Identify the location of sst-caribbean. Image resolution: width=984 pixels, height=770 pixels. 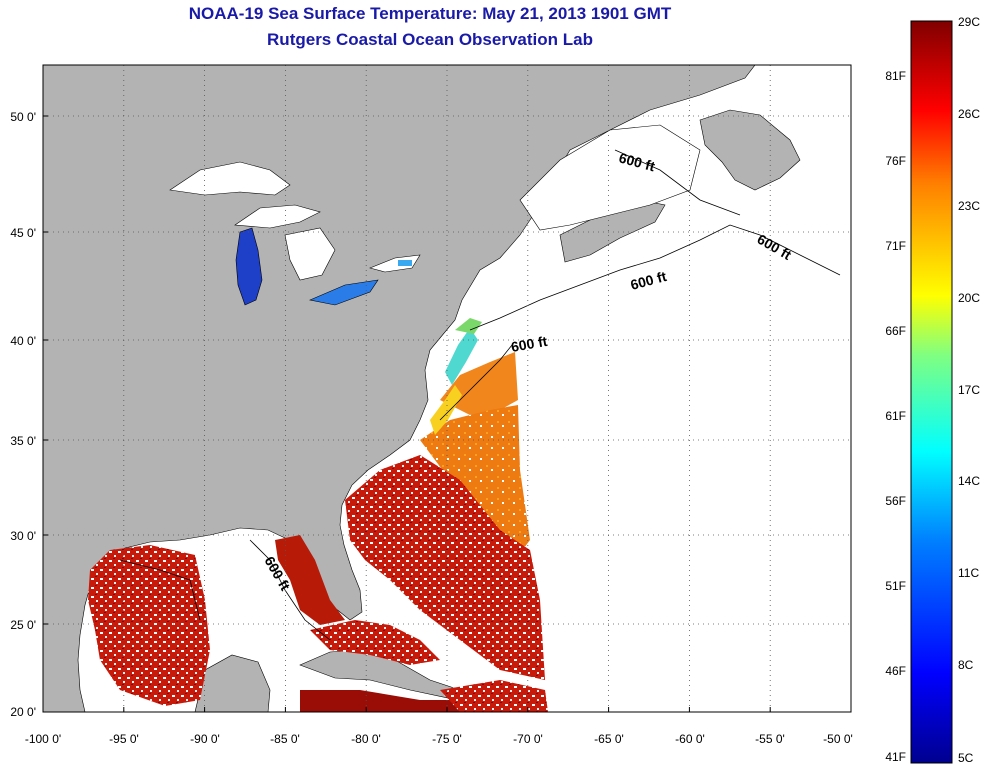
(385, 701).